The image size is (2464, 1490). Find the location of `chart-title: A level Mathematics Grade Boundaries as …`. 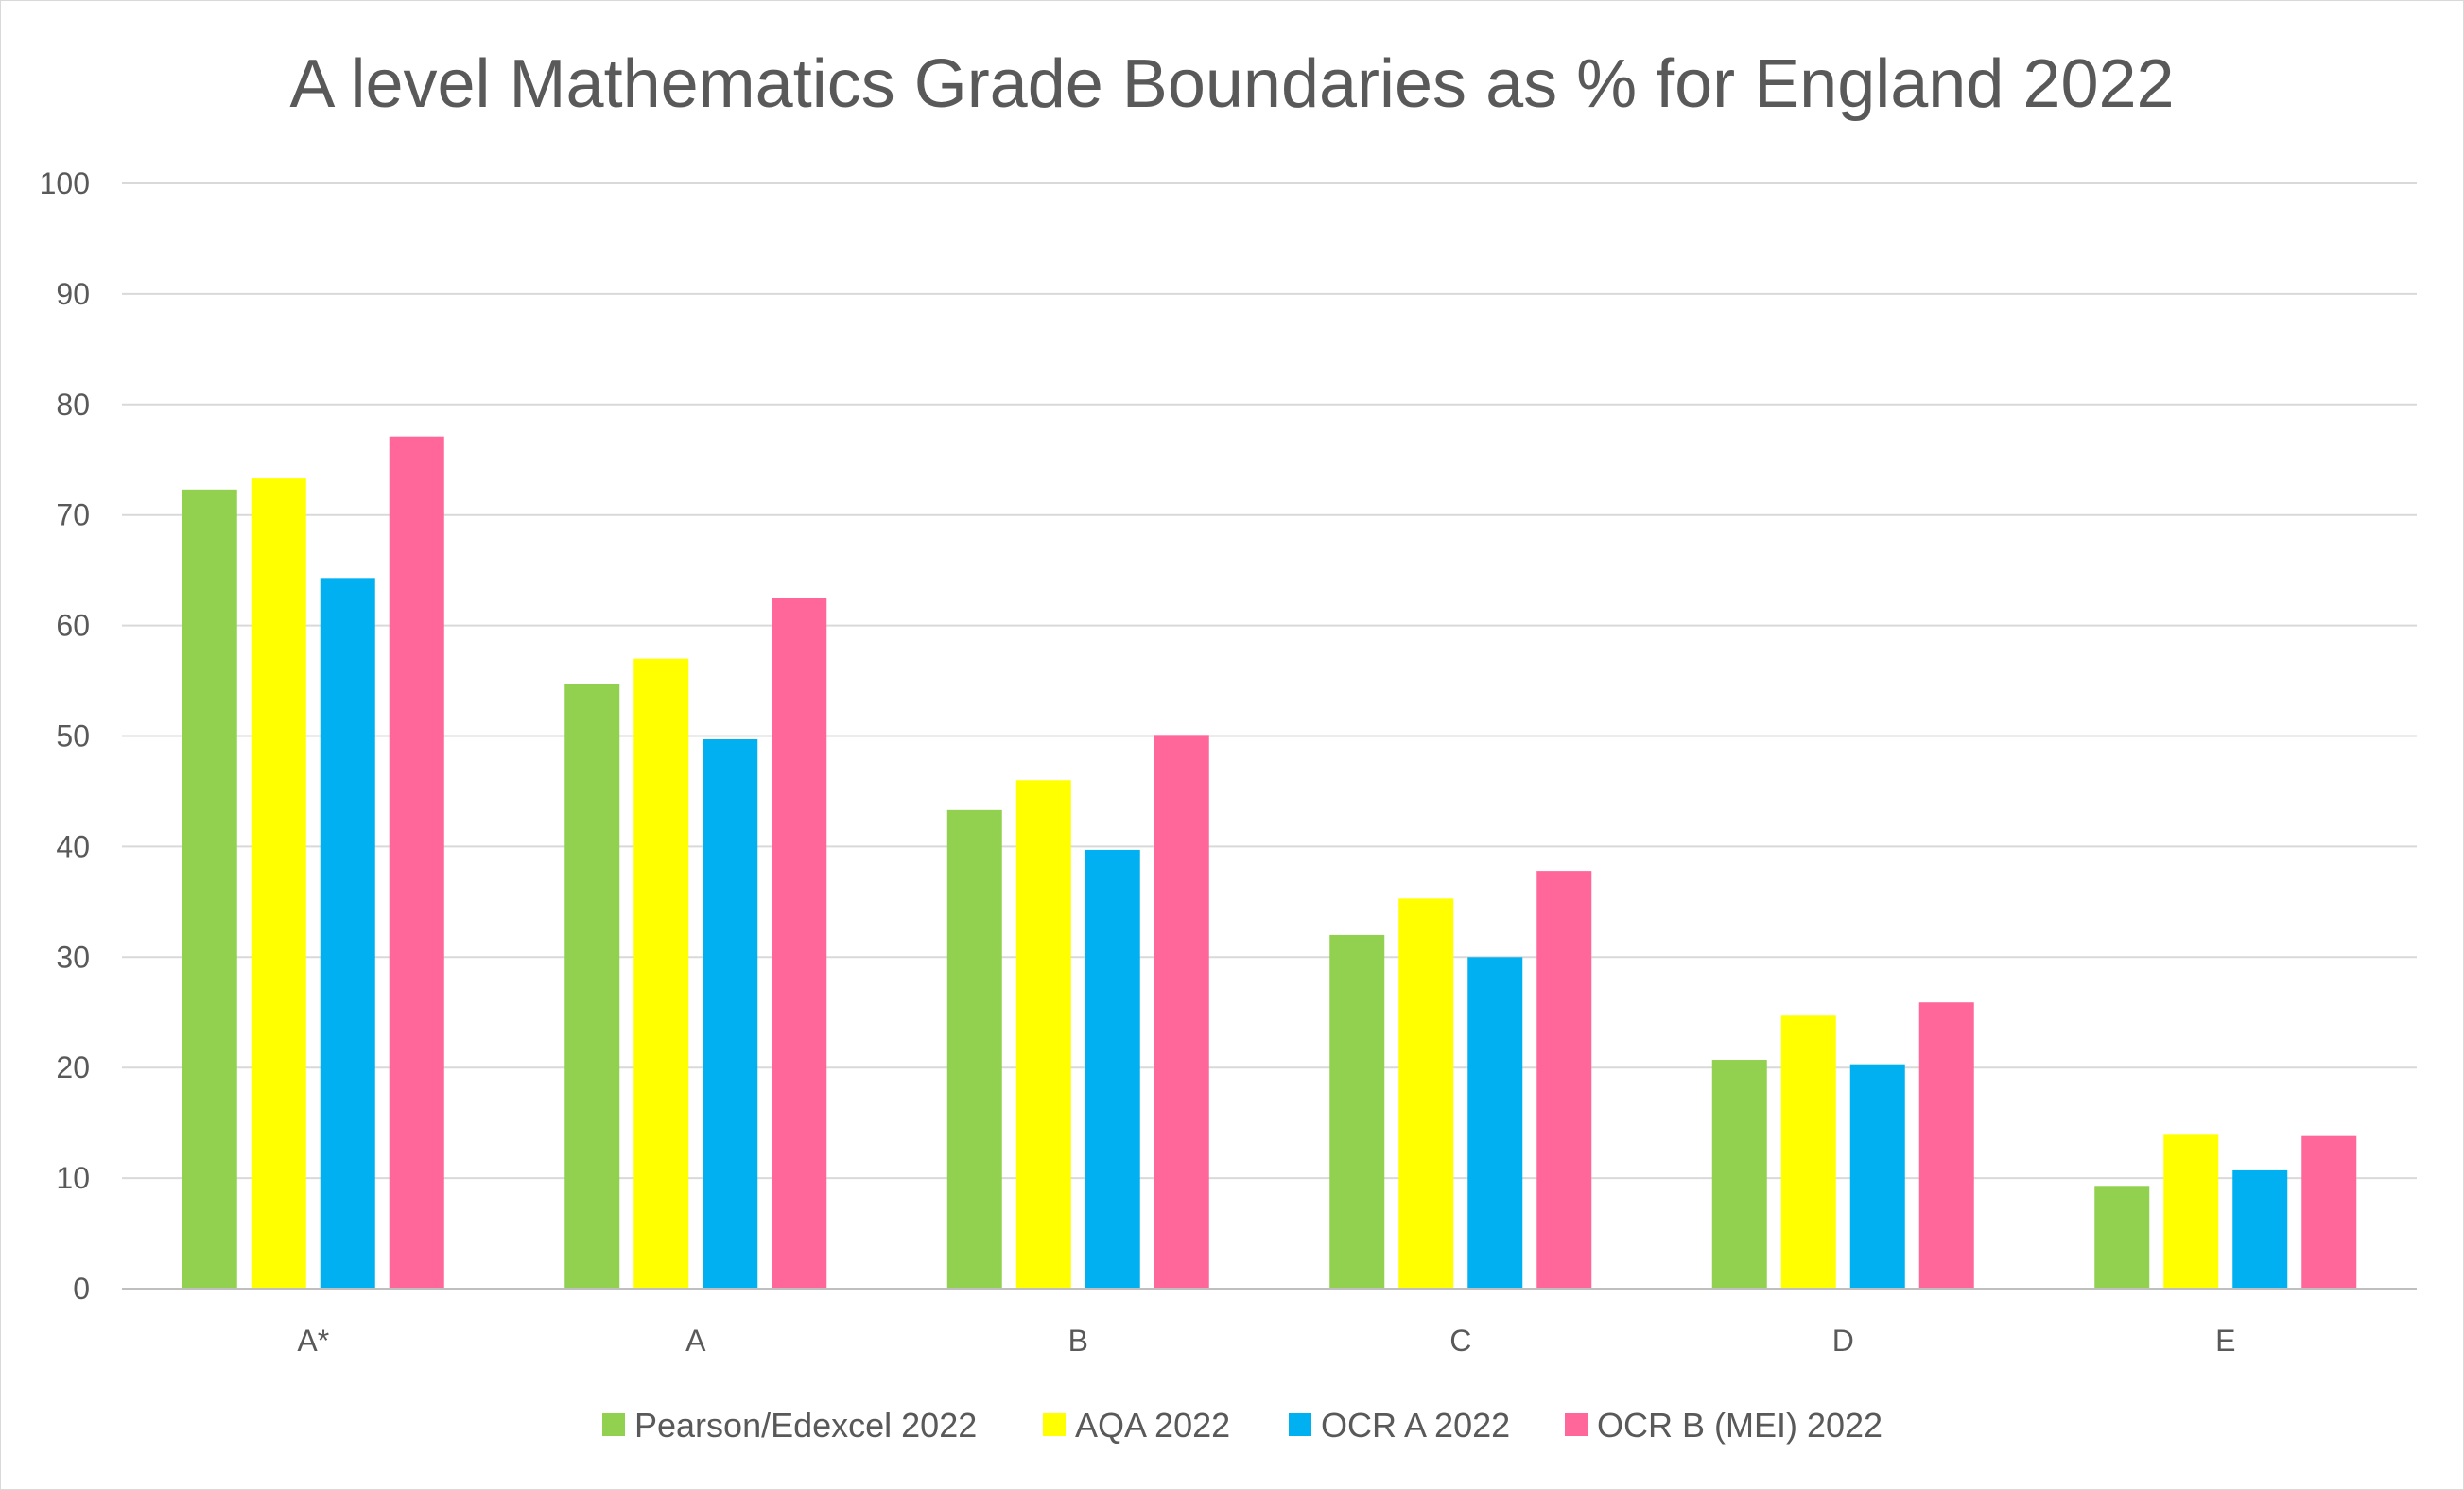

chart-title: A level Mathematics Grade Boundaries as … is located at coordinates (1231, 84).